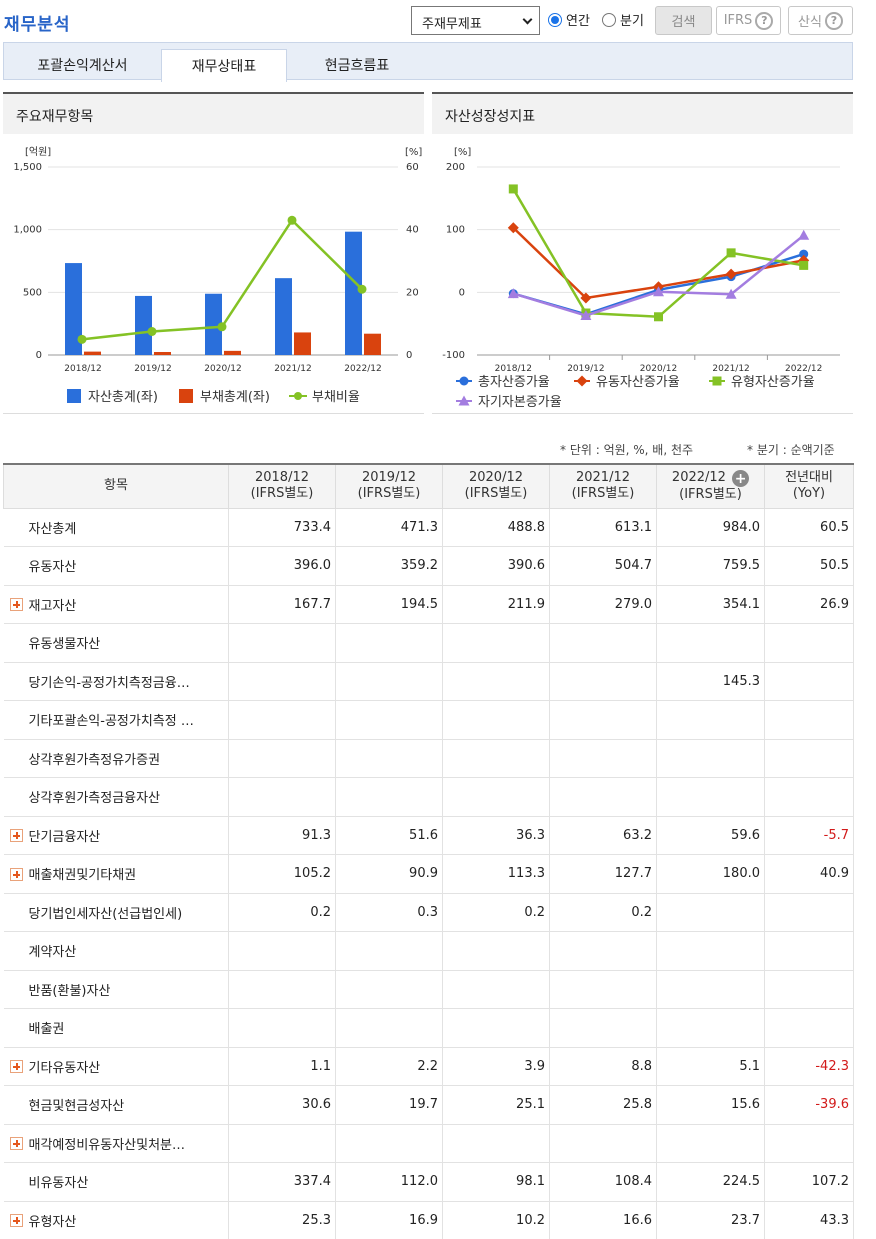 The height and width of the screenshot is (1239, 876). I want to click on row-label-text: 유동자산, so click(52, 568).